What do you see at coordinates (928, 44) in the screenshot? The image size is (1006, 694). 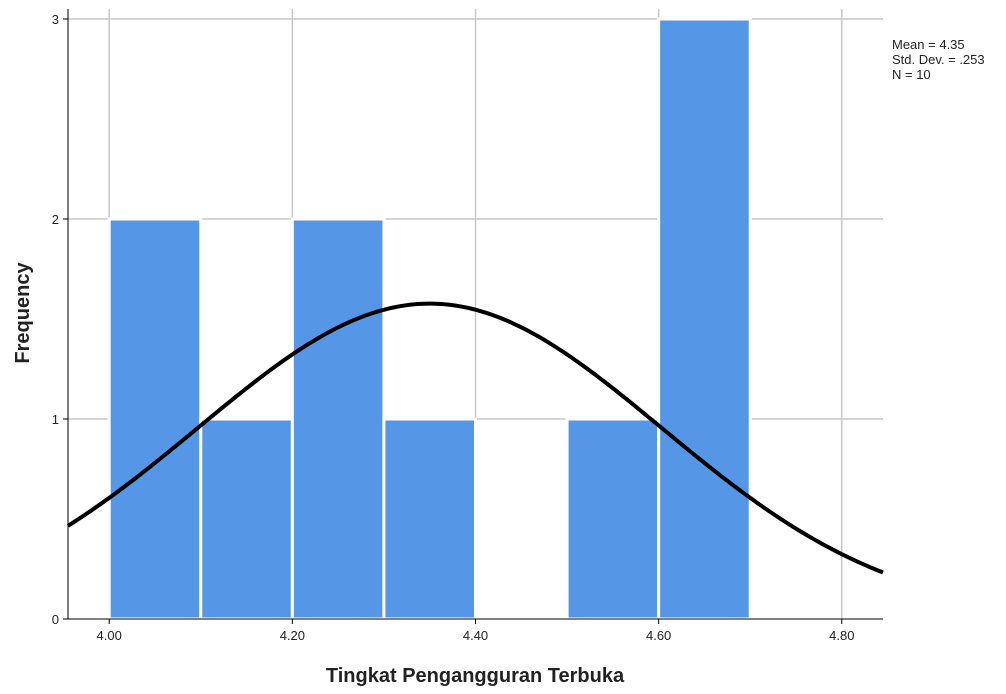 I see `stats-mean: Mean = 4.35` at bounding box center [928, 44].